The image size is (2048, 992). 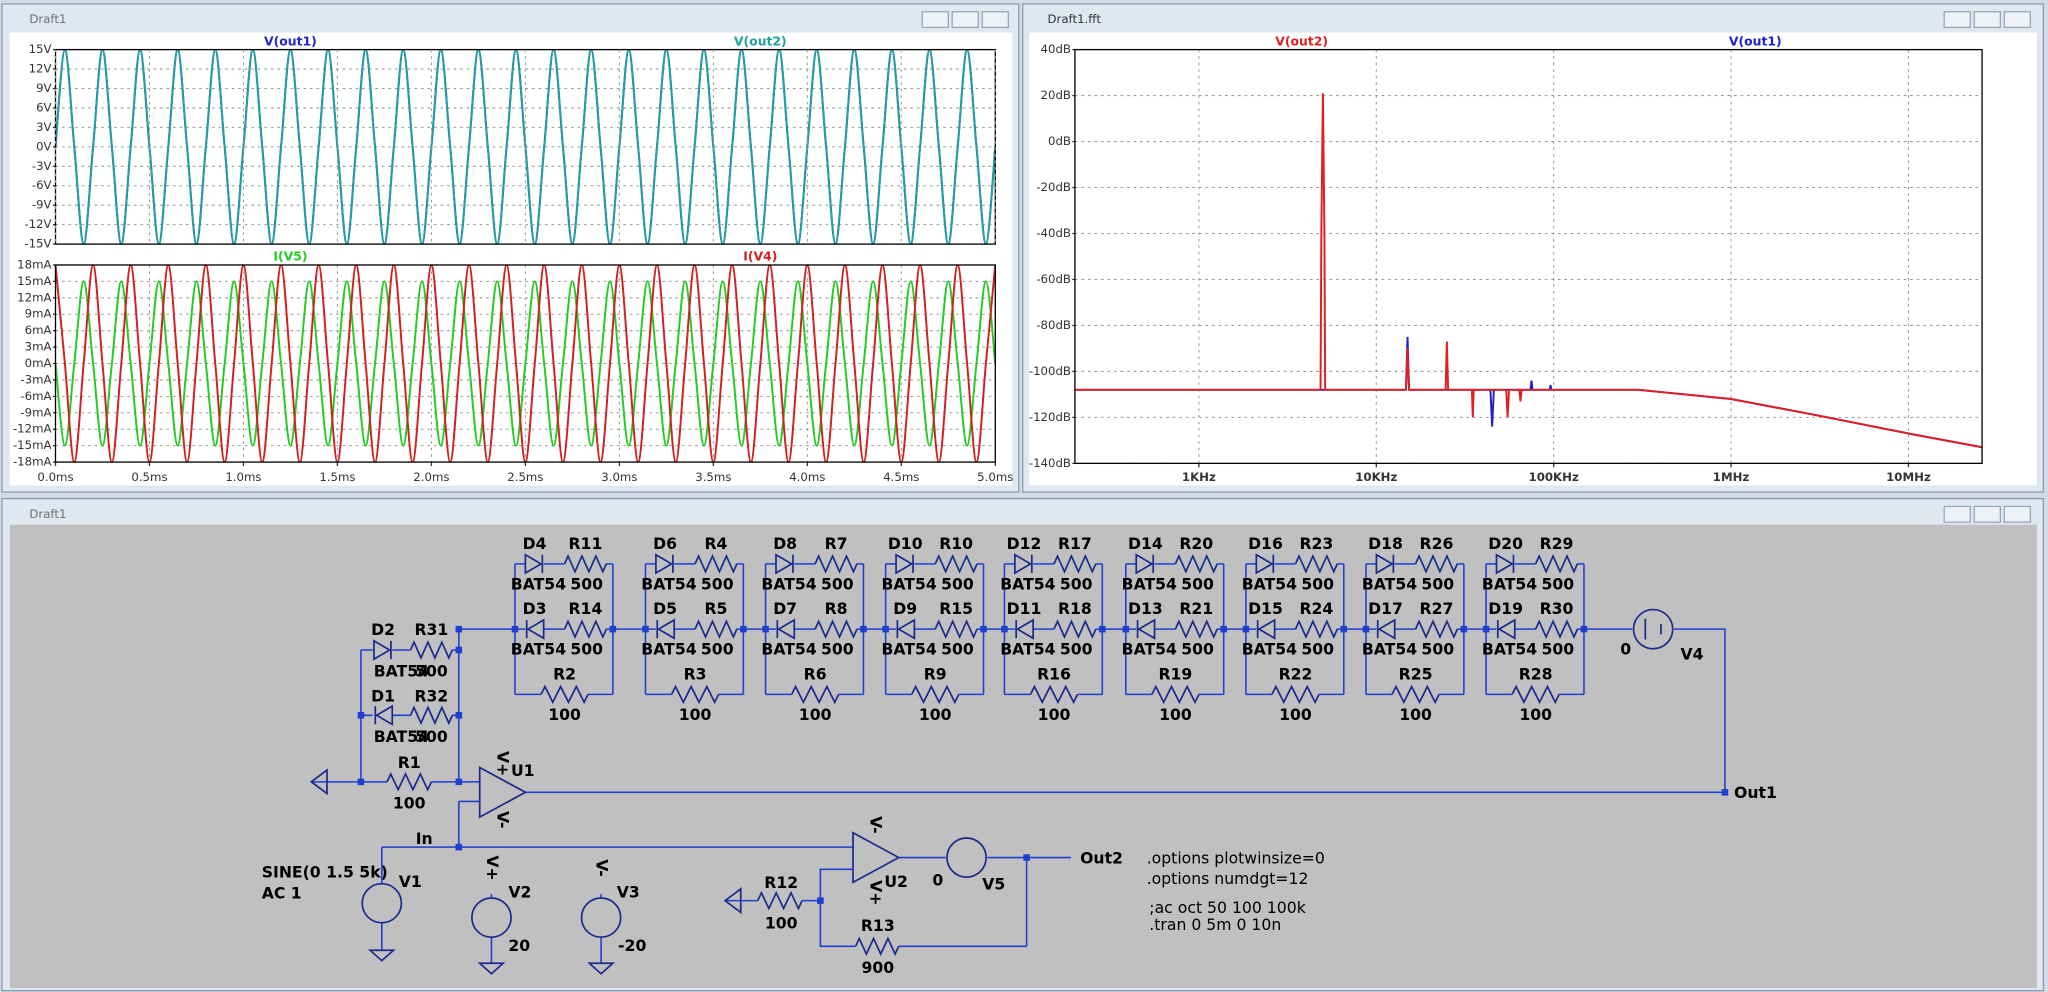 I want to click on x-tick-label: 0.5ms, so click(x=149, y=477).